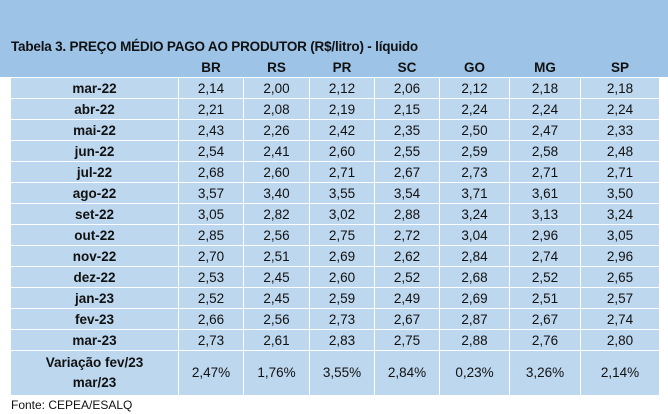  Describe the element at coordinates (94, 382) in the screenshot. I see `variation-label-line2: mar/23` at that location.